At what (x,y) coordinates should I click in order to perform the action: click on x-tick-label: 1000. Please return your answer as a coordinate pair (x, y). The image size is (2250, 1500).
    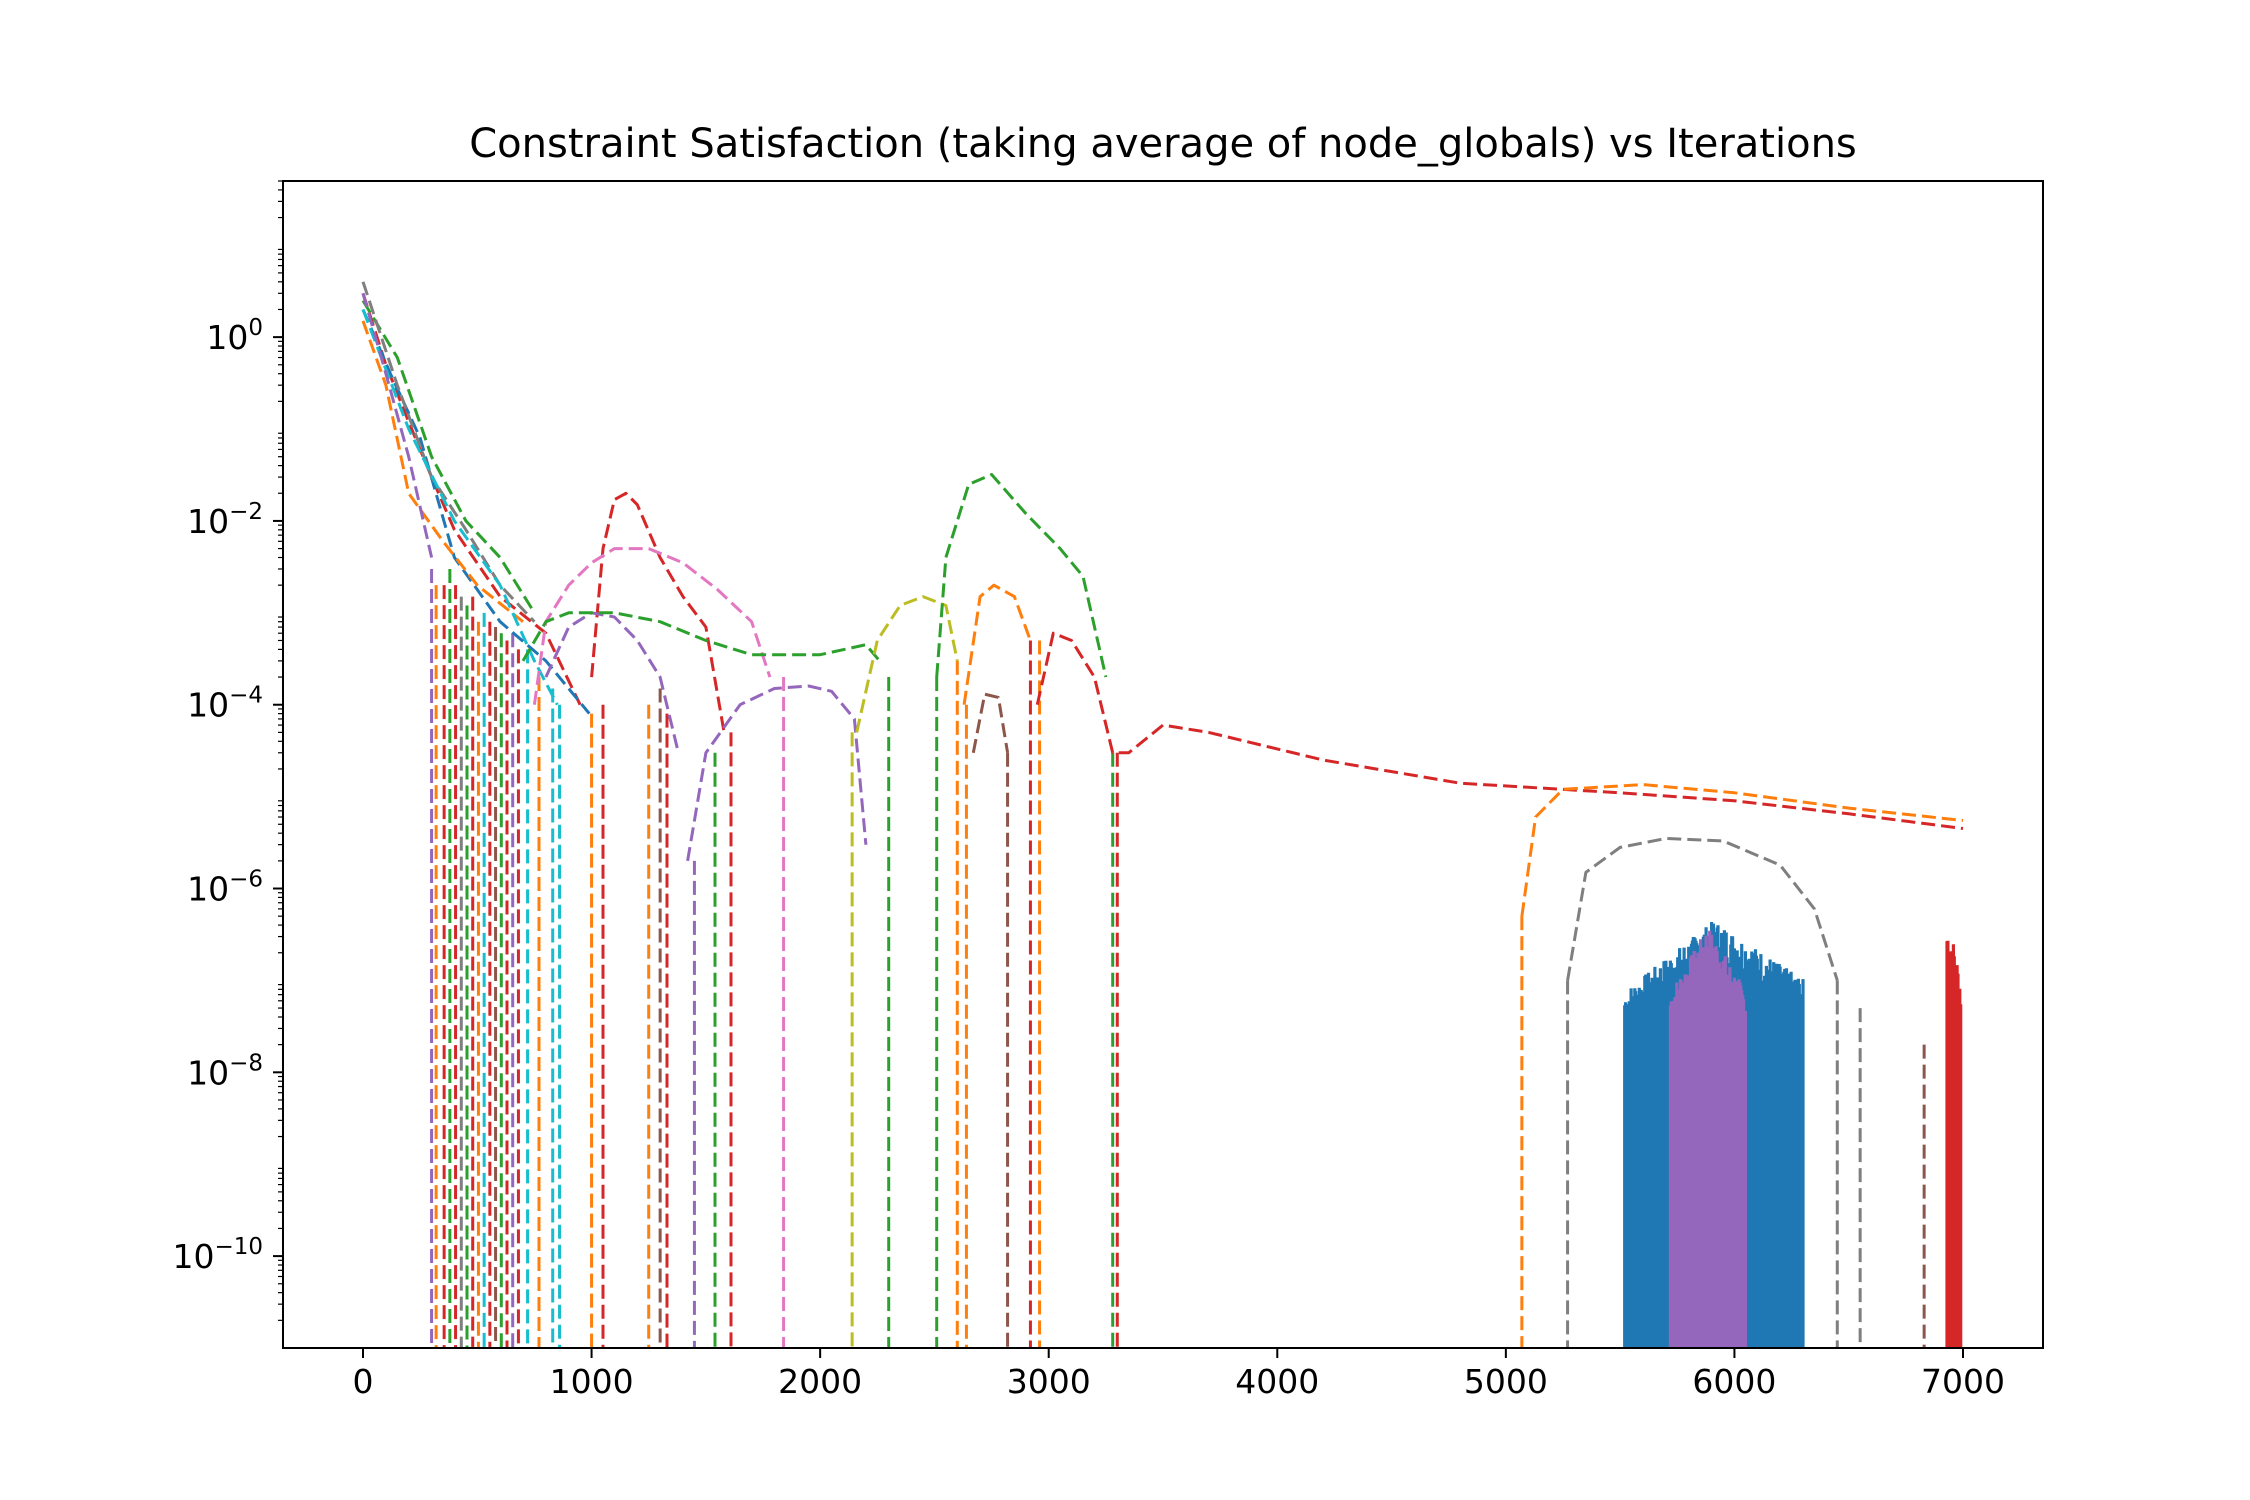
    Looking at the image, I should click on (592, 1381).